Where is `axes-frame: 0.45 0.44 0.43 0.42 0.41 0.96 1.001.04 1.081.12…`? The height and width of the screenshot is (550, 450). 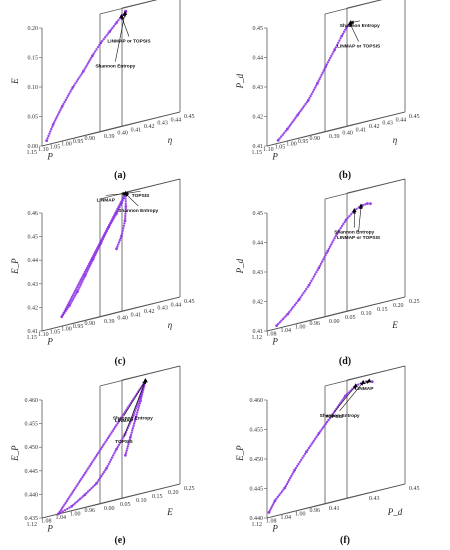 axes-frame: 0.45 0.44 0.43 0.42 0.41 0.96 1.001.04 1.081.12… is located at coordinates (327, 262).